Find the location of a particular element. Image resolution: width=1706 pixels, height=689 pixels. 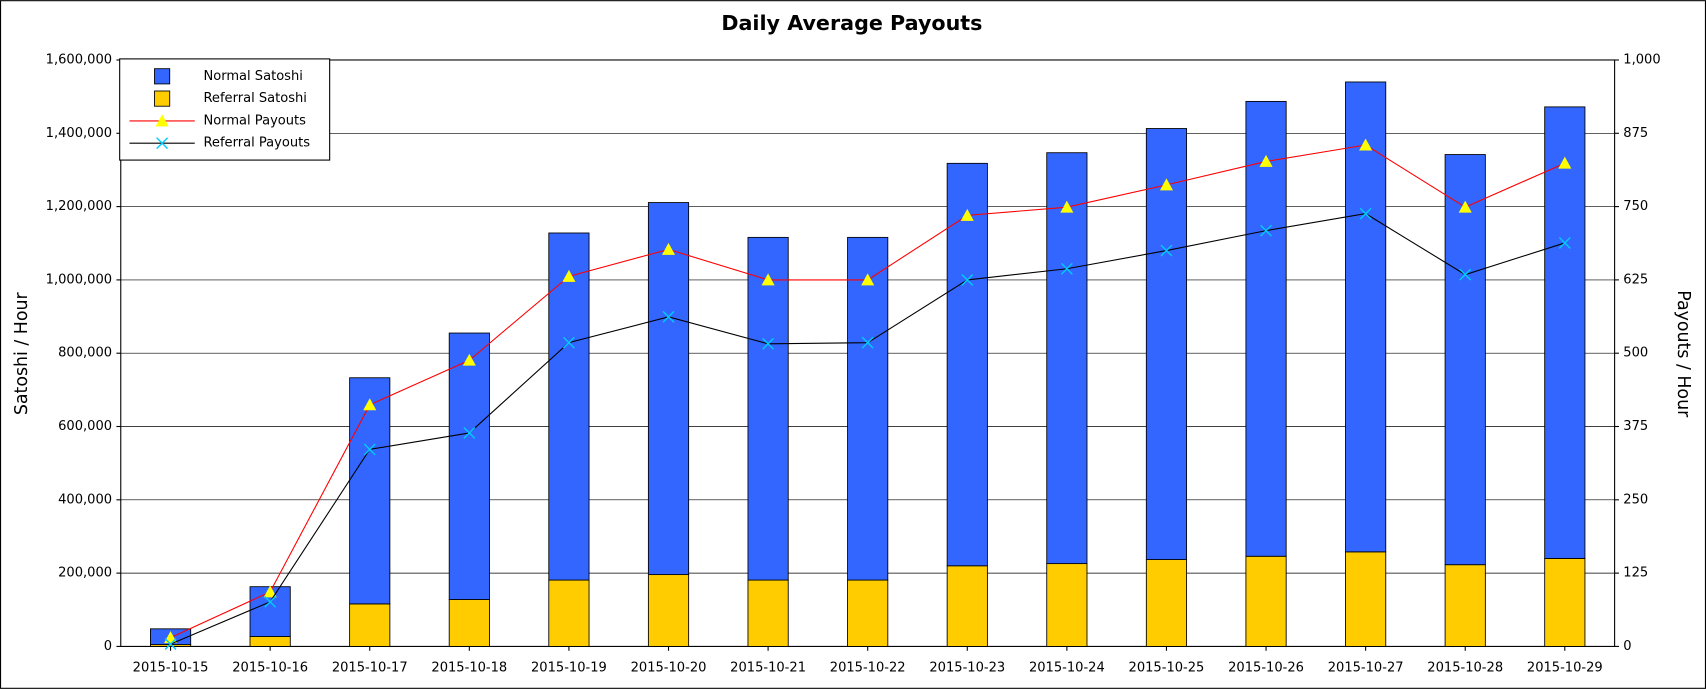

x-tick-label: 2015-10-29 is located at coordinates (1565, 668).